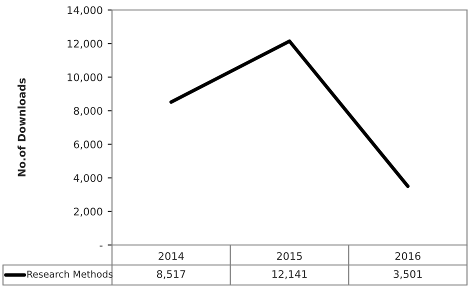  Describe the element at coordinates (85, 11) in the screenshot. I see `y-tick-label: 14,000` at that location.